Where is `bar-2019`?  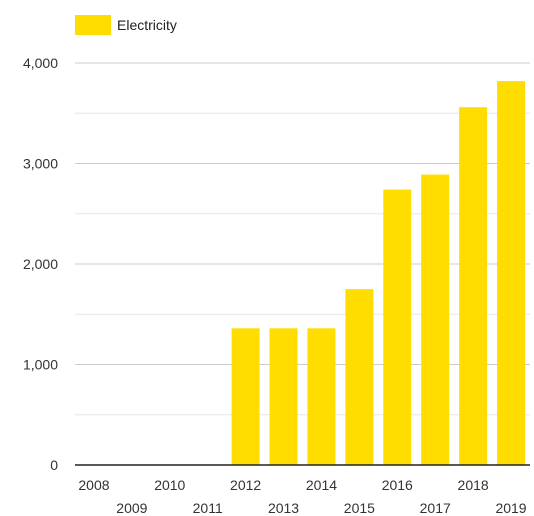 bar-2019 is located at coordinates (511, 273).